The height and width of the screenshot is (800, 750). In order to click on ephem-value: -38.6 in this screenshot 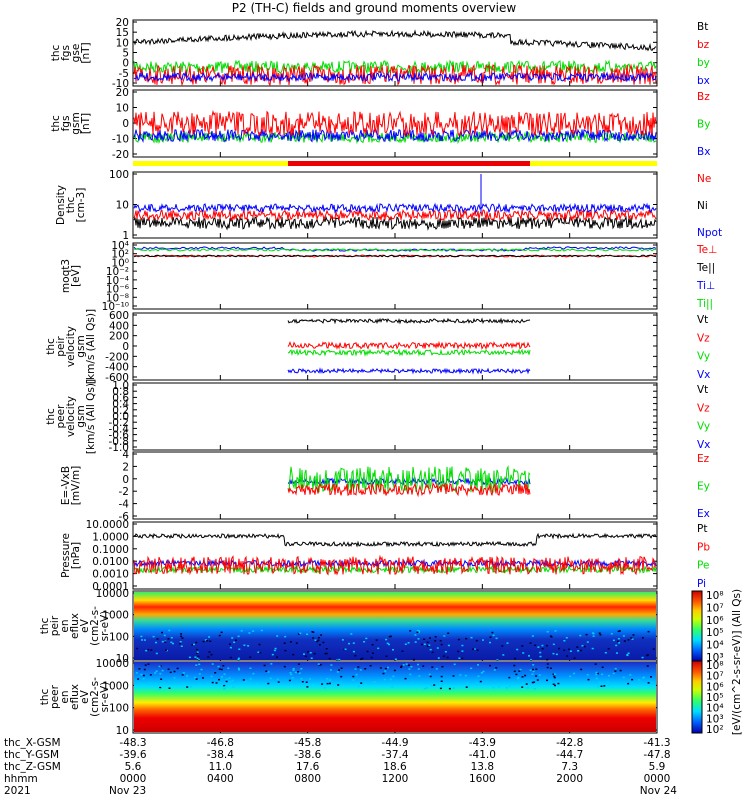, I will do `click(307, 755)`.